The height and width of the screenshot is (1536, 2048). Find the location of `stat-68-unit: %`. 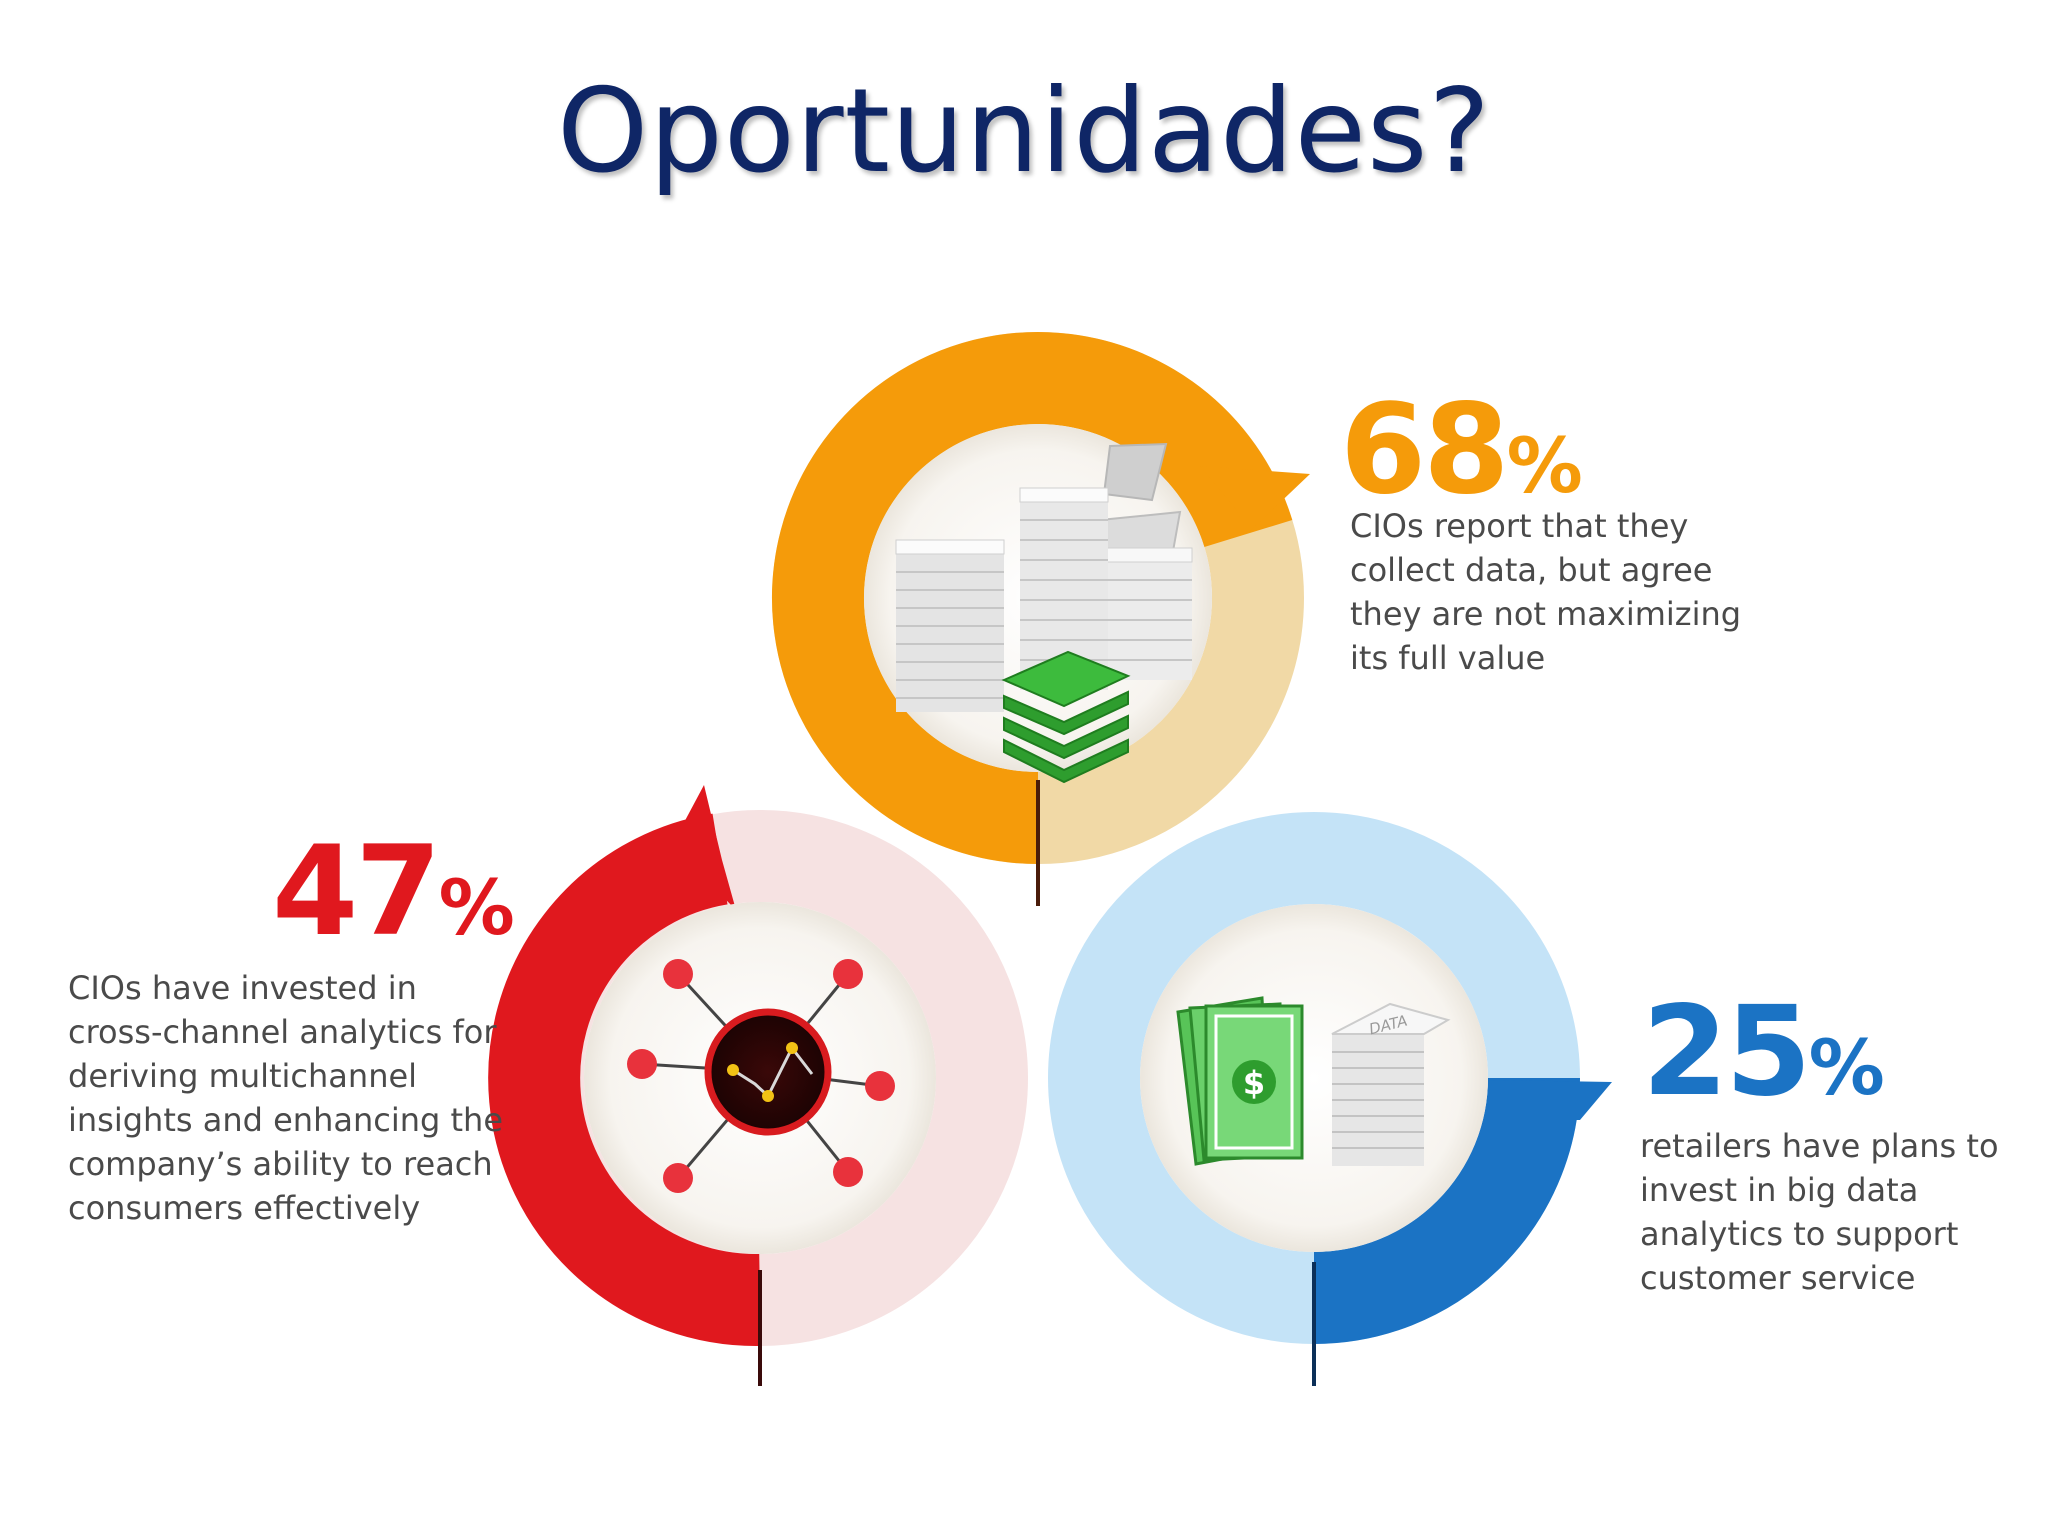

stat-68-unit: % is located at coordinates (1544, 465).